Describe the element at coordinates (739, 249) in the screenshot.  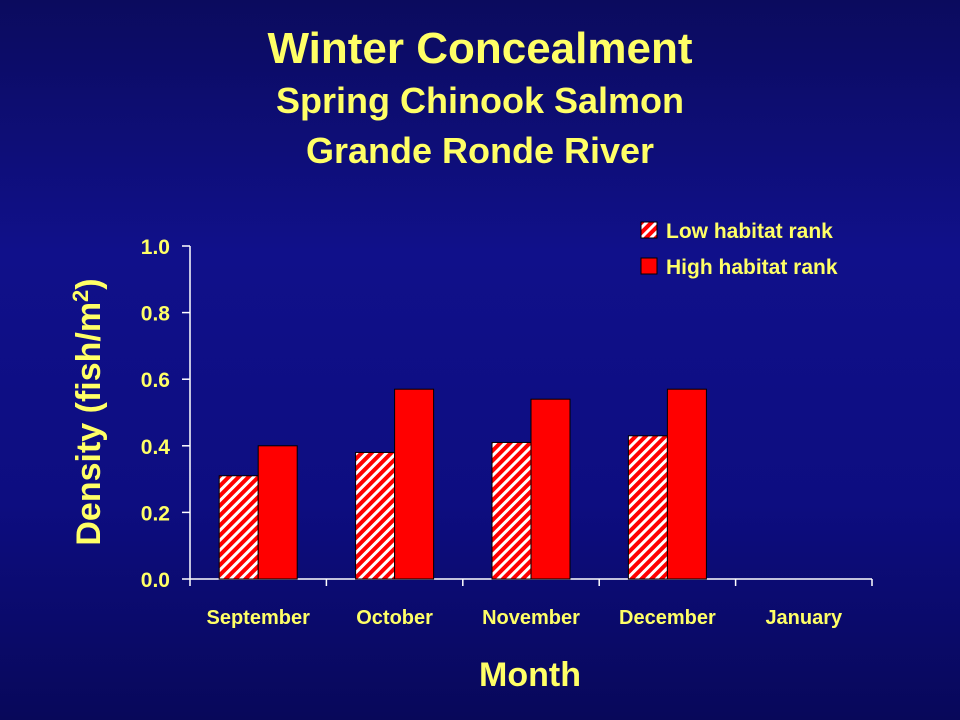
I see `legend: Low habitat rank High habitat rank` at that location.